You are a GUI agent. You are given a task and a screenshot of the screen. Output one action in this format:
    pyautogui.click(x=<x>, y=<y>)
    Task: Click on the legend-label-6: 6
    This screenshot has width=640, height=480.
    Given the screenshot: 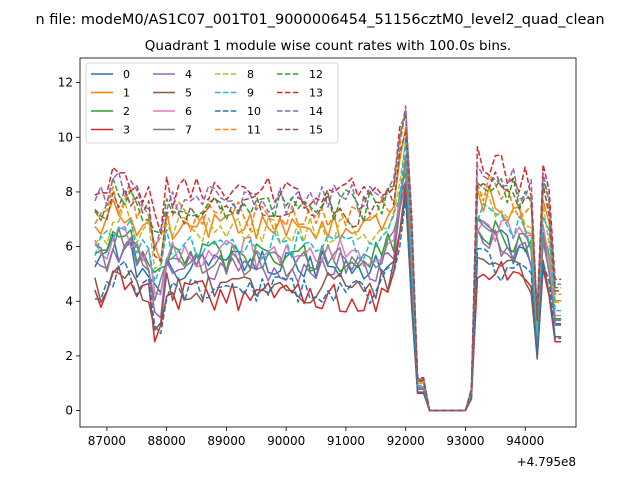 What is the action you would take?
    pyautogui.click(x=188, y=111)
    